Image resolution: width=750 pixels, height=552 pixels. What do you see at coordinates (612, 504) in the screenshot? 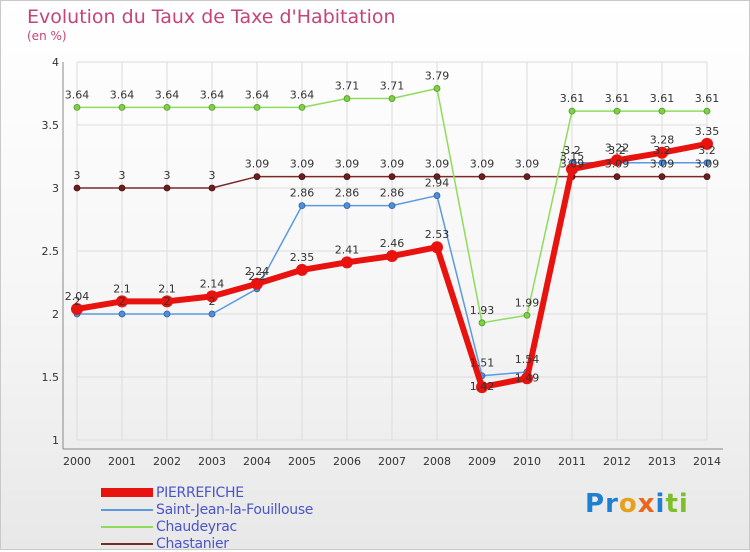
I see `logo-letter: r` at bounding box center [612, 504].